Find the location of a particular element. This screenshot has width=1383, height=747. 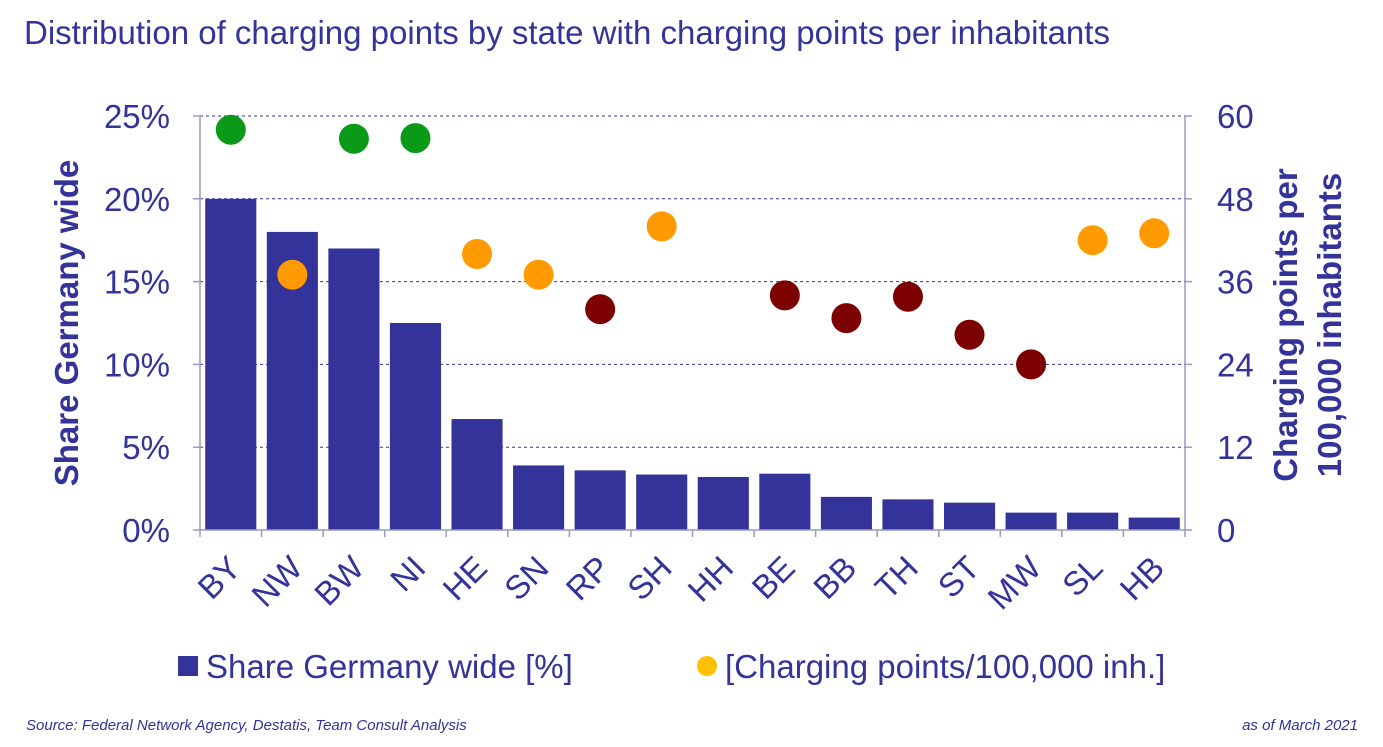

date-note: as of March 2021 is located at coordinates (1300, 725).